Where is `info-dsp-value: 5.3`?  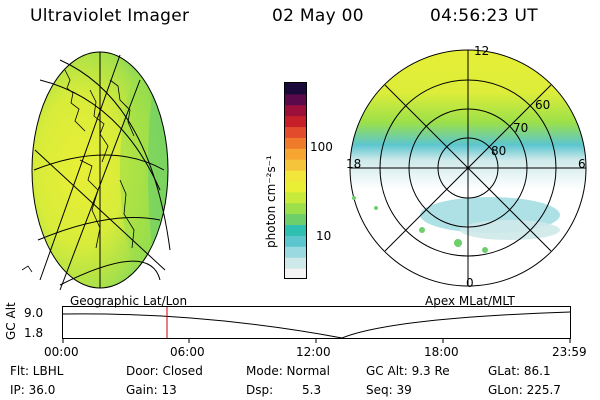
info-dsp-value: 5.3 is located at coordinates (312, 390).